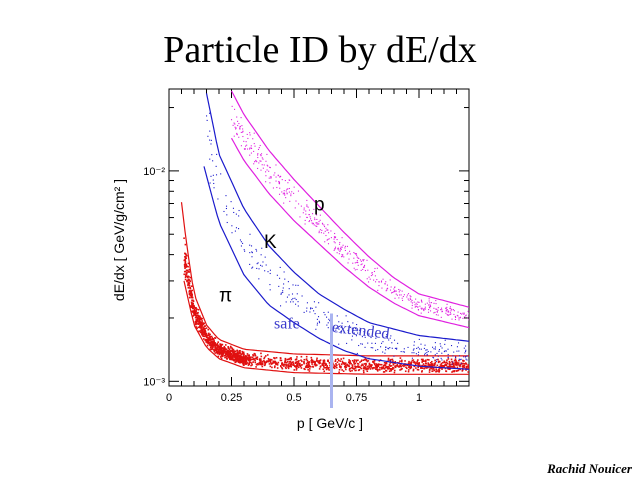  Describe the element at coordinates (360, 331) in the screenshot. I see `region-label-extended: extended` at that location.